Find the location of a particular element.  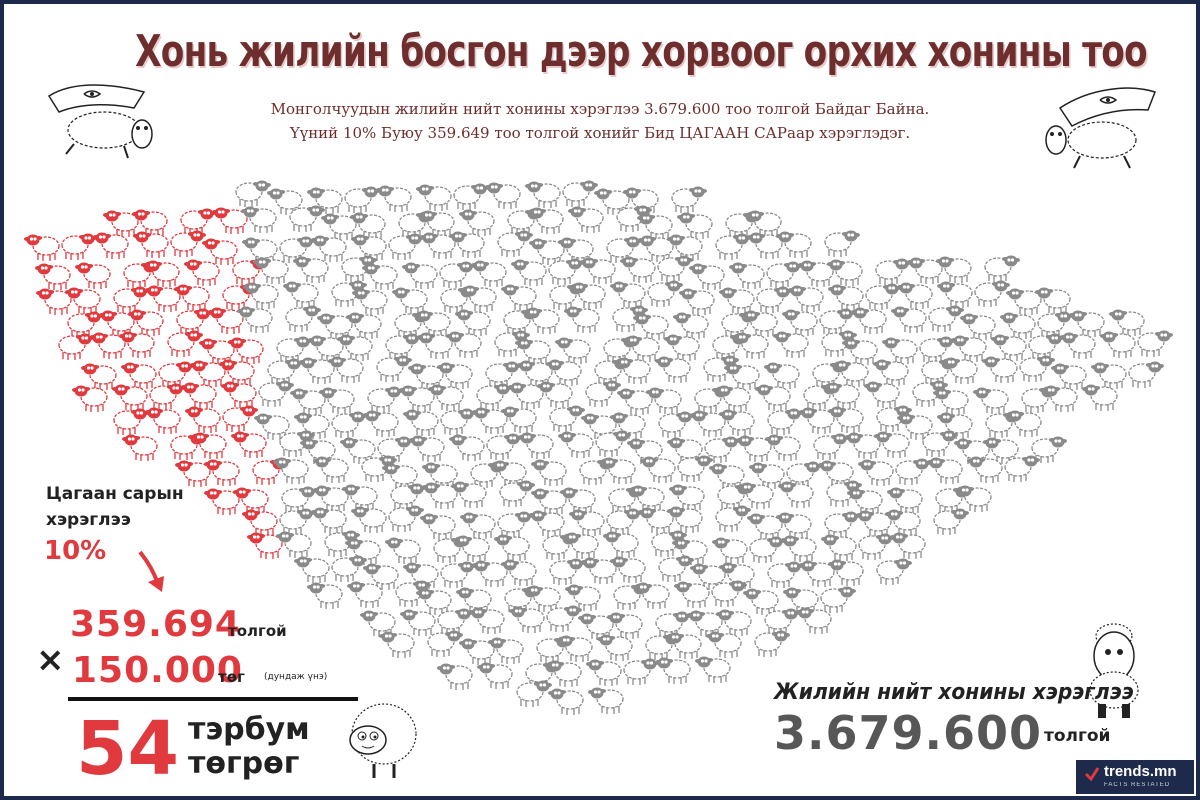

brand-logo-icon is located at coordinates (1092, 774).